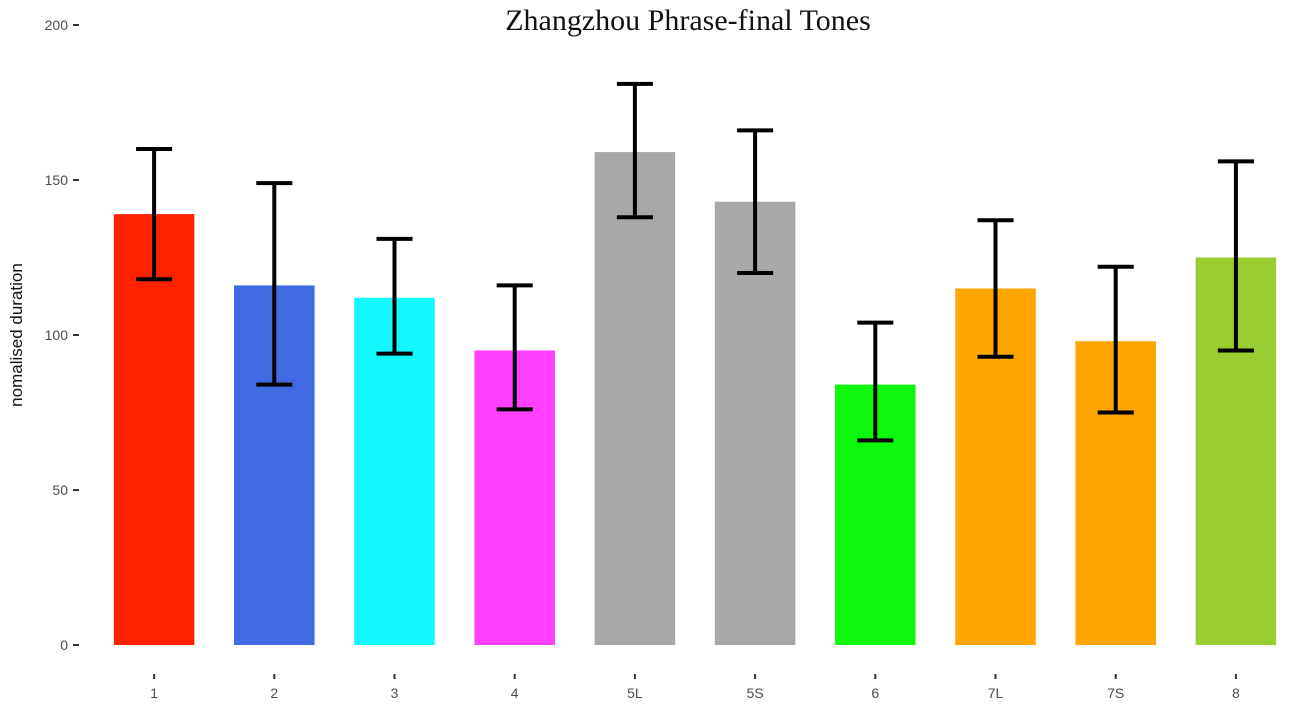  I want to click on x-tick-label: 2, so click(274, 693).